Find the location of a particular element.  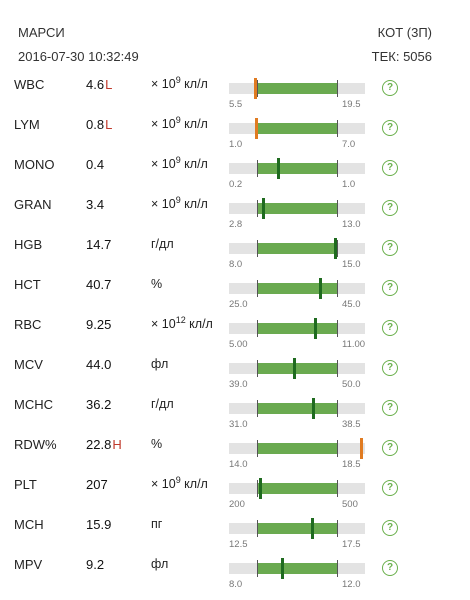

result-row-gran: GRAN 3.4 × 109 кл/л 2.8 13.0? is located at coordinates (235, 208).